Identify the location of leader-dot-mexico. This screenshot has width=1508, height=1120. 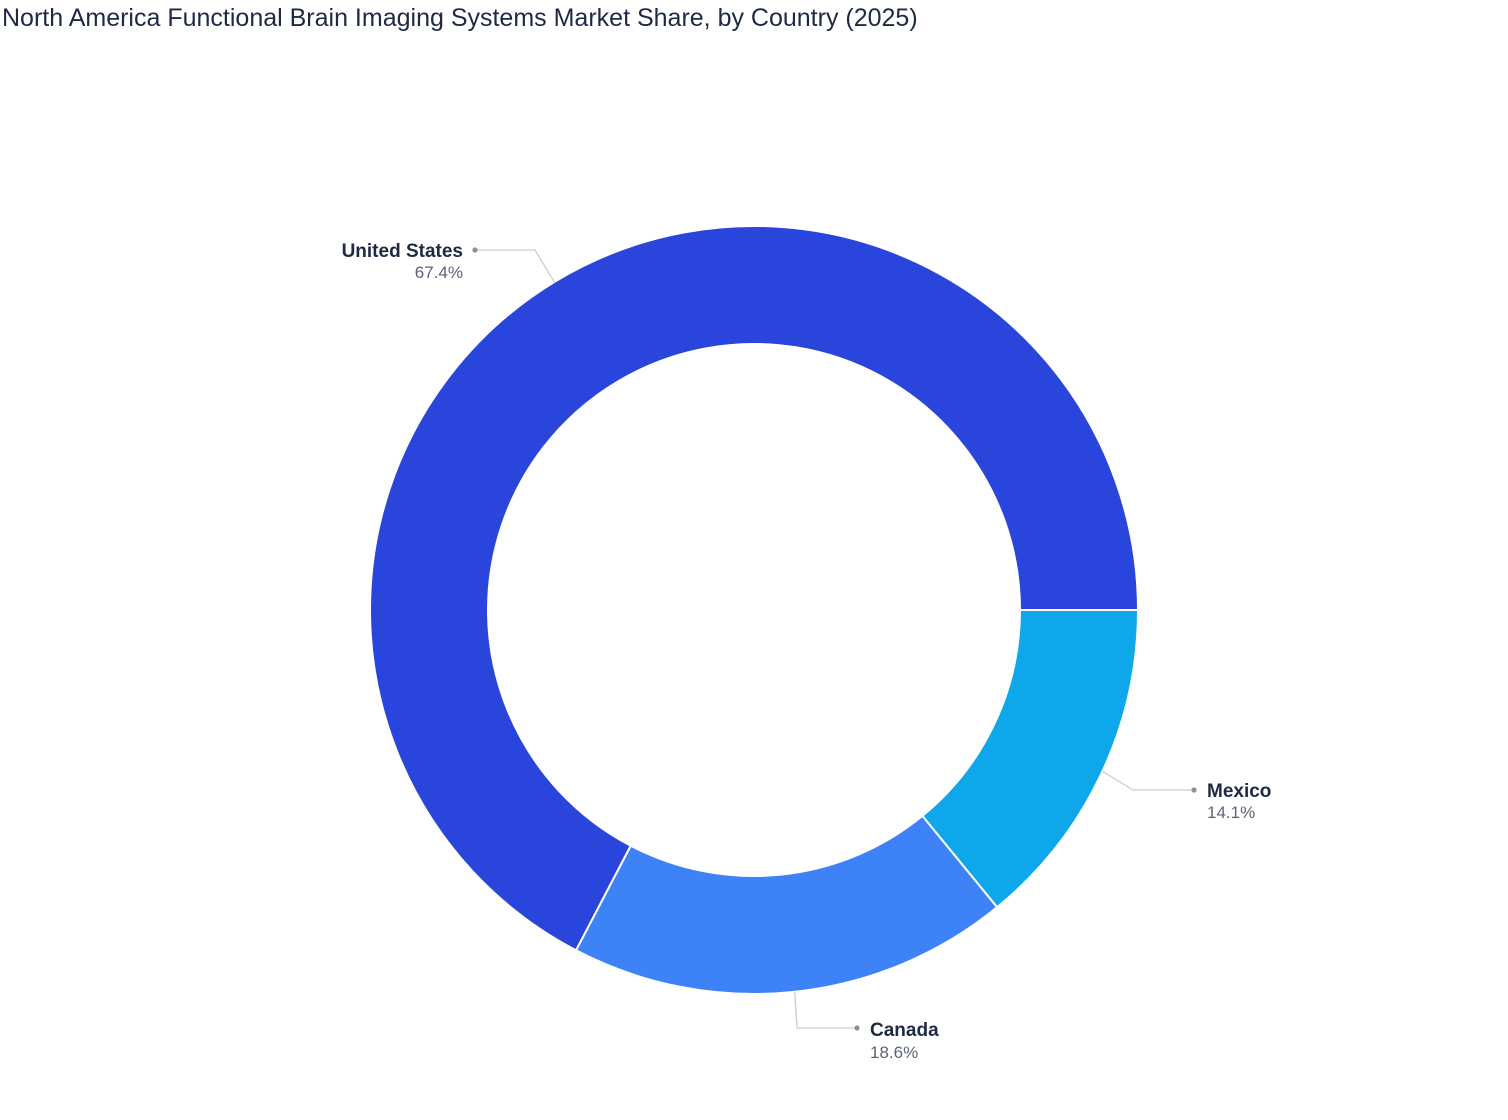
(1194, 790).